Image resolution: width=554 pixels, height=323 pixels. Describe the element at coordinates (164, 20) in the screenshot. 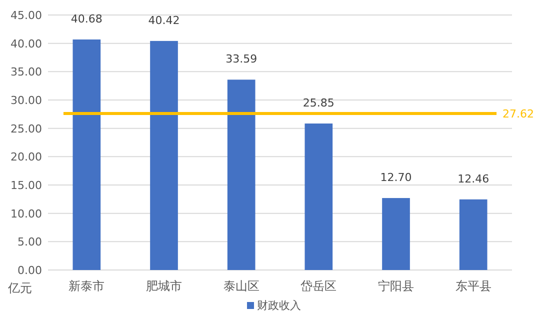

I see `data-label: 40.42` at that location.